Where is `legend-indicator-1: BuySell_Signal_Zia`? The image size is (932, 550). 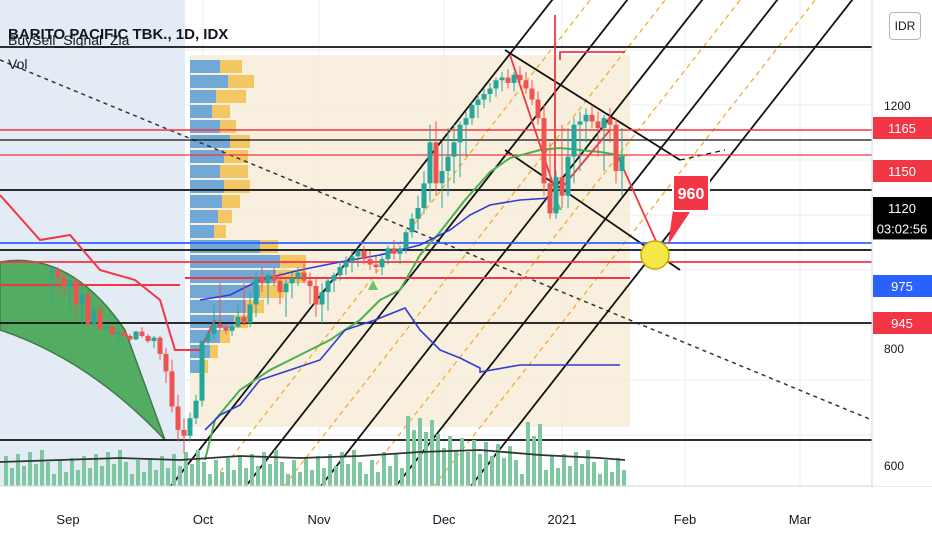 legend-indicator-1: BuySell_Signal_Zia is located at coordinates (69, 40).